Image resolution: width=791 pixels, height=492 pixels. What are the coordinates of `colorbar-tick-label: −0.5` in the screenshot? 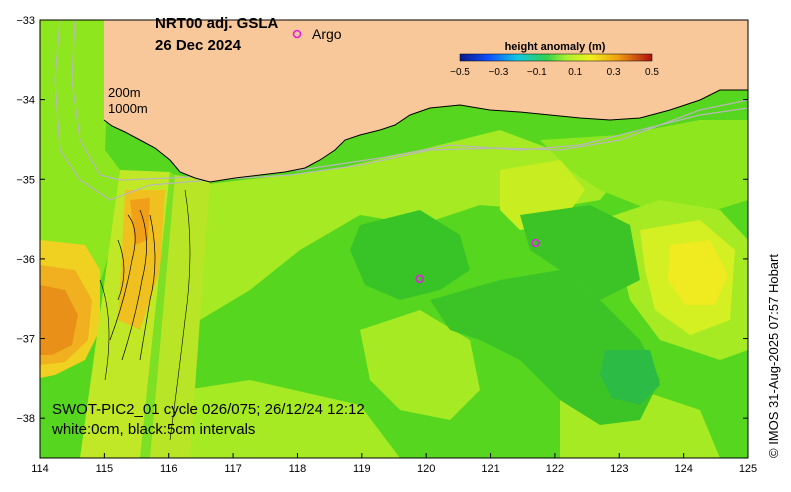 It's located at (460, 72).